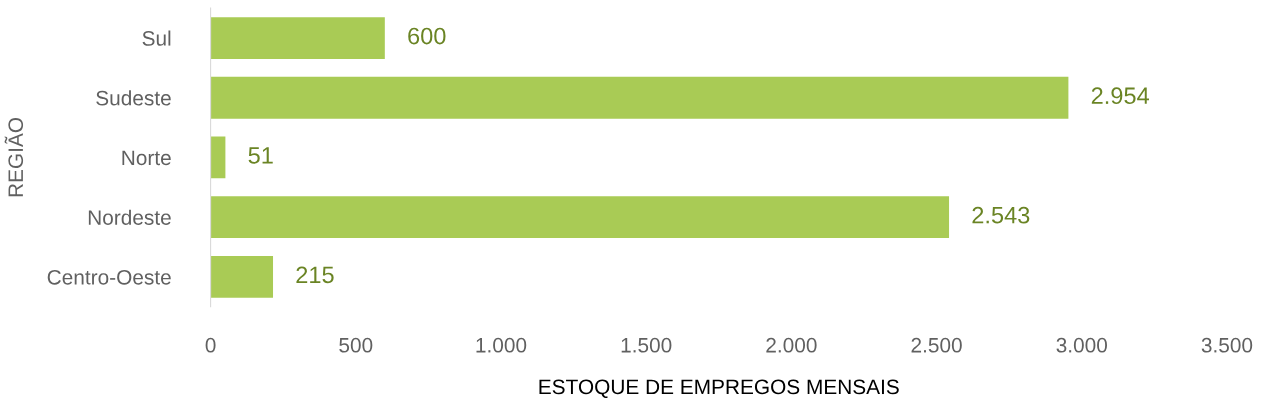  What do you see at coordinates (791, 345) in the screenshot?
I see `x-tick-label: 2.000` at bounding box center [791, 345].